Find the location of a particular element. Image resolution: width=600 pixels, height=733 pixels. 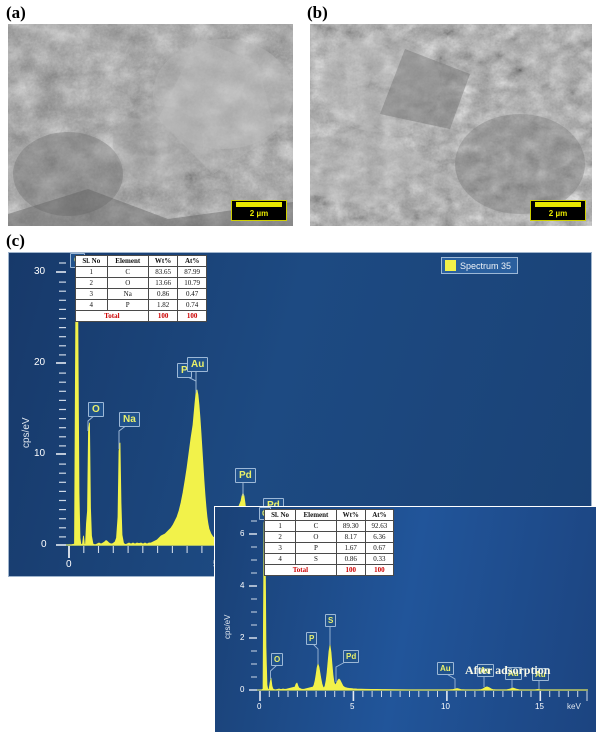

cell-wt: 89.30 is located at coordinates (350, 526).